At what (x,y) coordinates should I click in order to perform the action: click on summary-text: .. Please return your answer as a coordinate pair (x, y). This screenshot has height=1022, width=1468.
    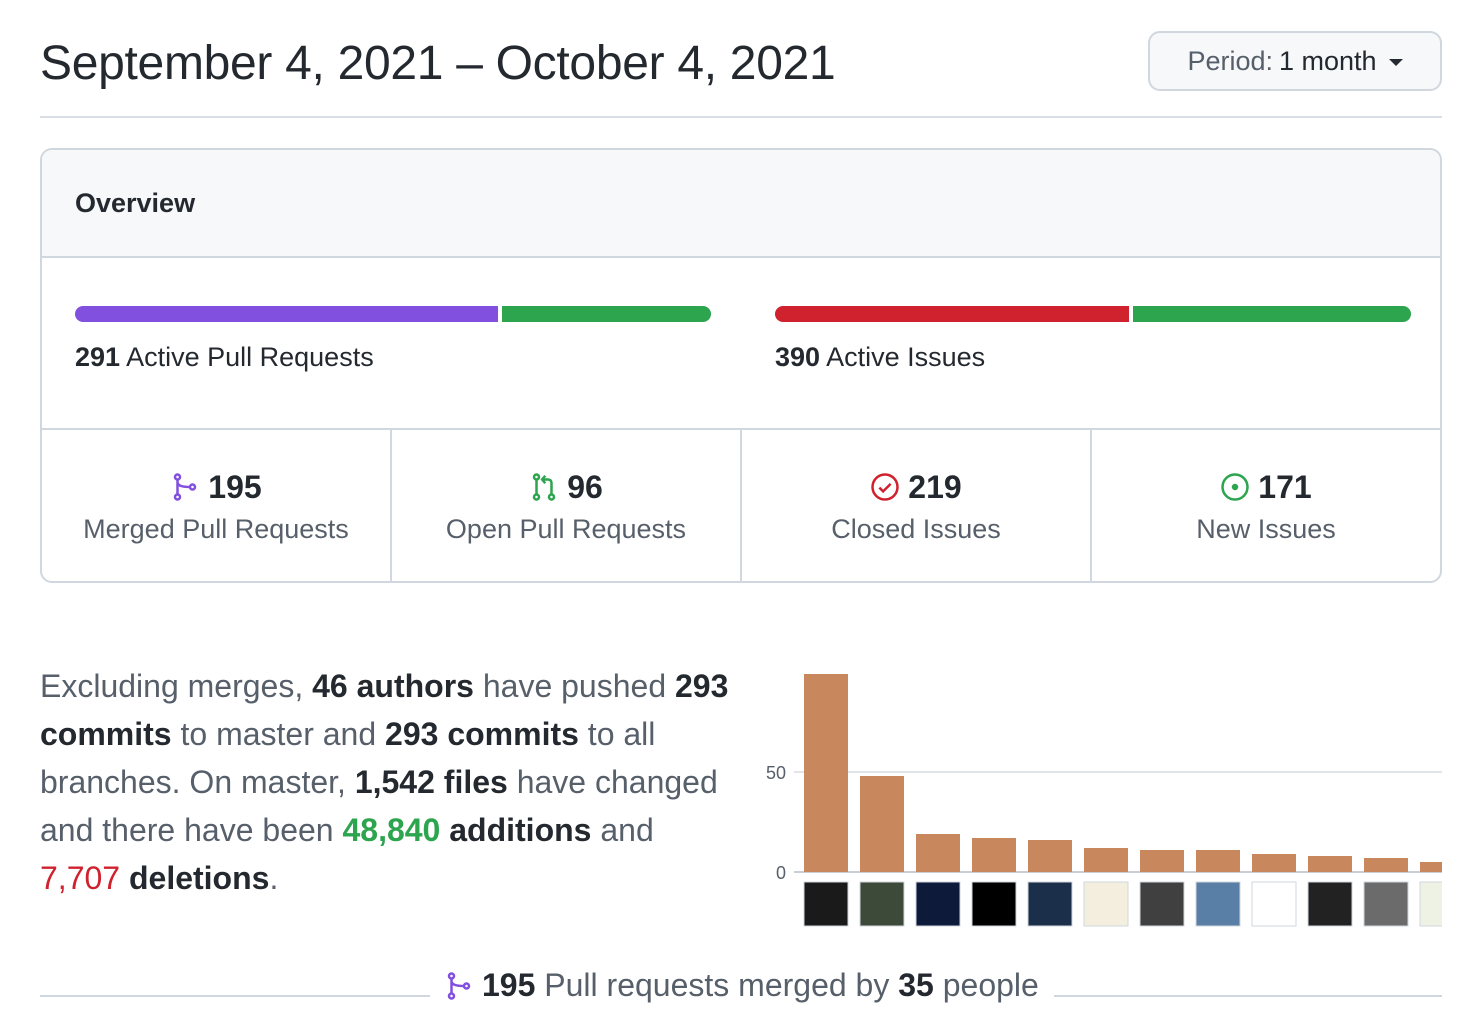
    Looking at the image, I should click on (274, 878).